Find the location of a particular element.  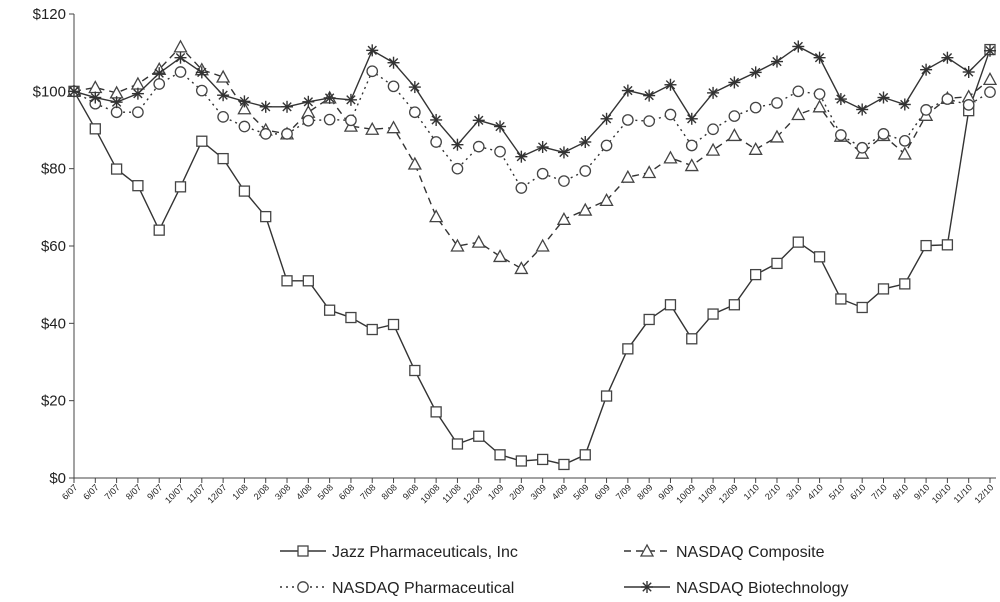

x-tick-label: 8/09 is located at coordinates (644, 491).